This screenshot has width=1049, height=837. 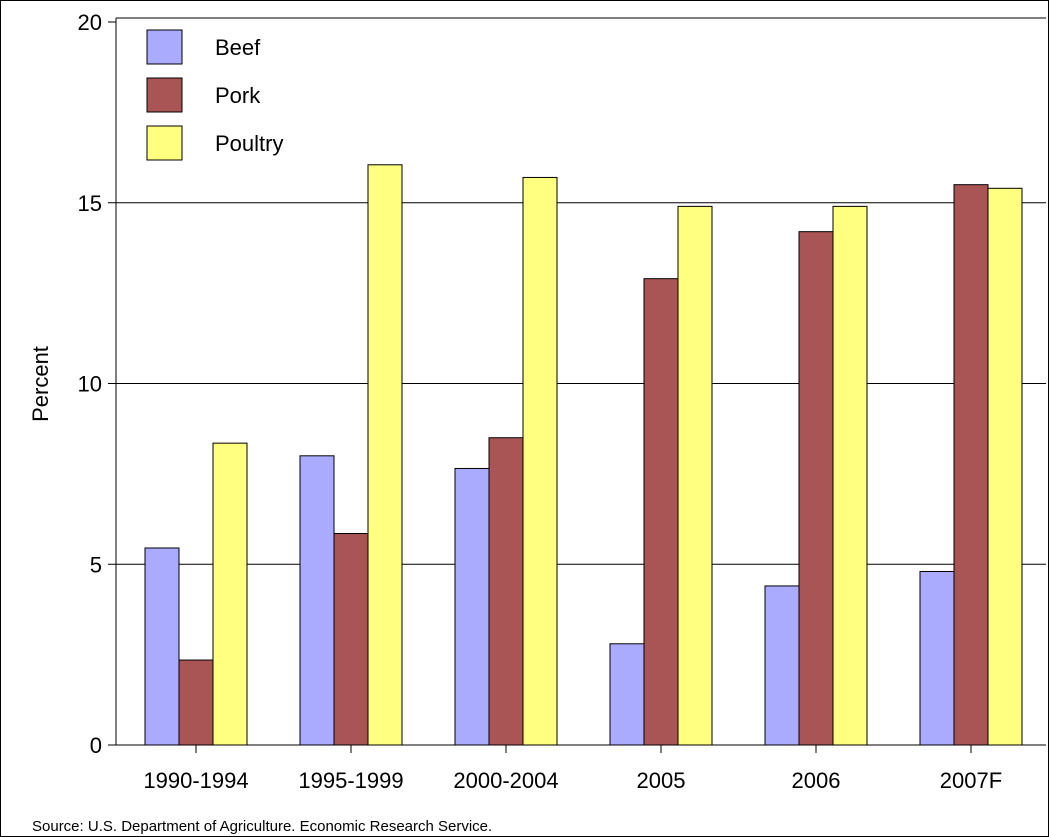 I want to click on x-tick-label: 1995-1999, so click(x=350, y=780).